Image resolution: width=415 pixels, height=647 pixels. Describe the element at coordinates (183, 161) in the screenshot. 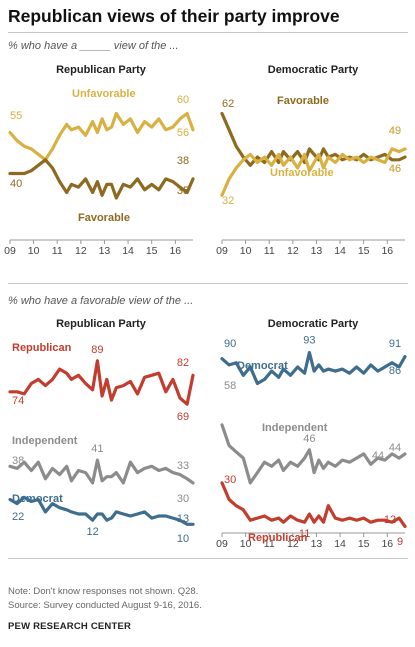

I see `data-label-end-high: 38` at that location.